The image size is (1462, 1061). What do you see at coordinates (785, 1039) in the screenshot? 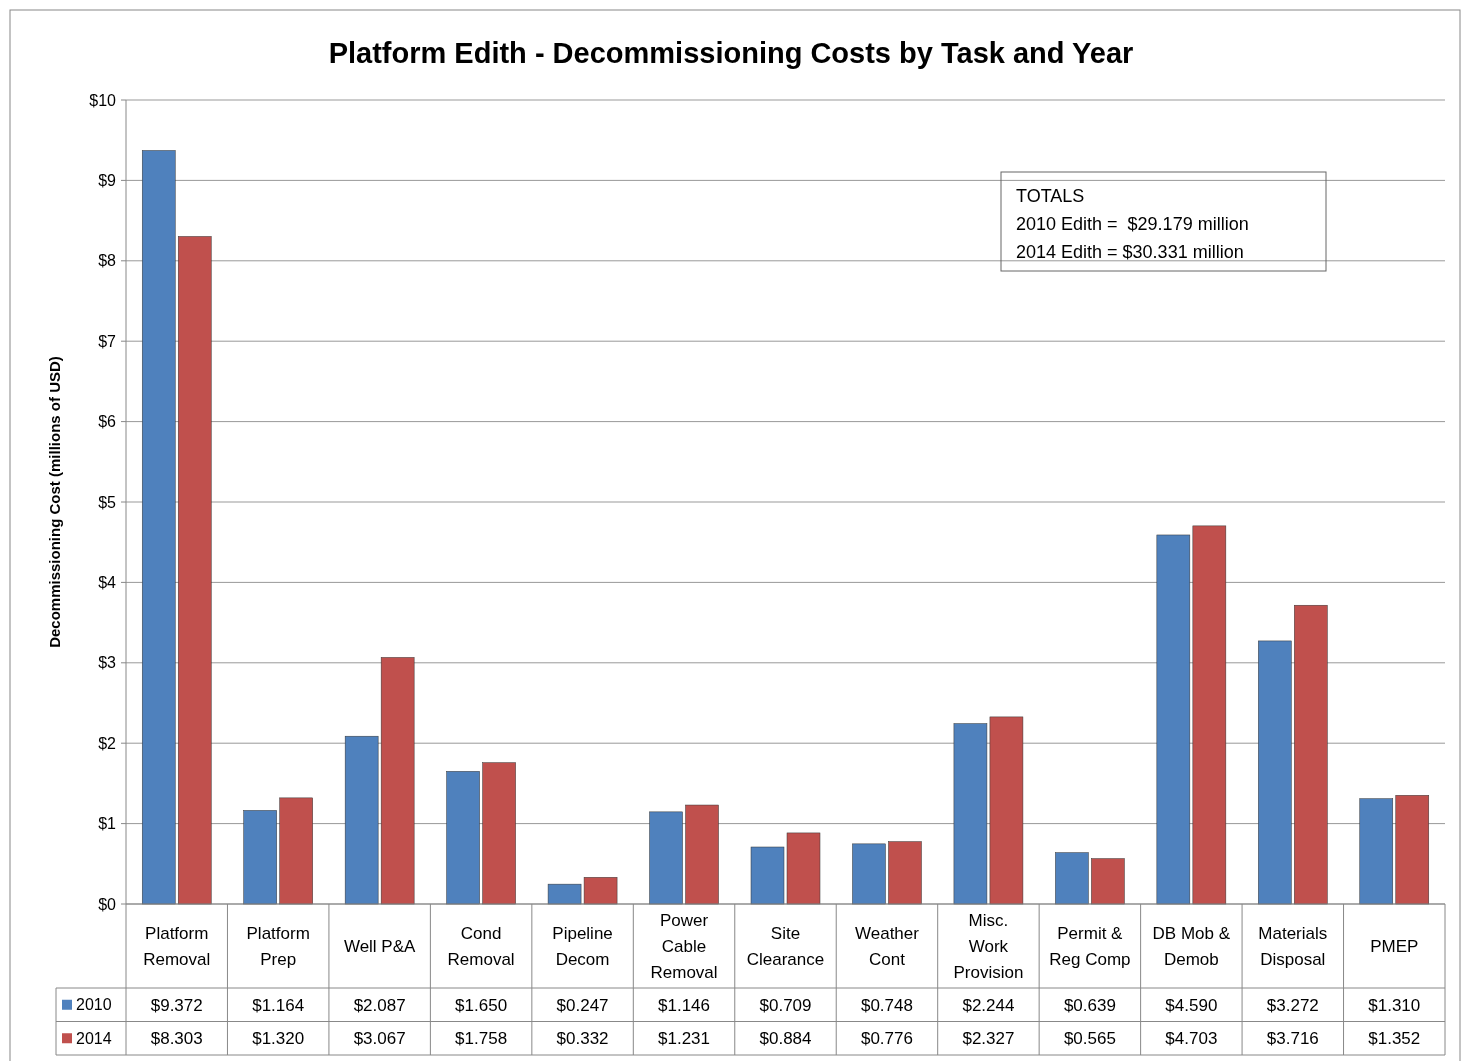
I see `data-label: $0.884` at bounding box center [785, 1039].